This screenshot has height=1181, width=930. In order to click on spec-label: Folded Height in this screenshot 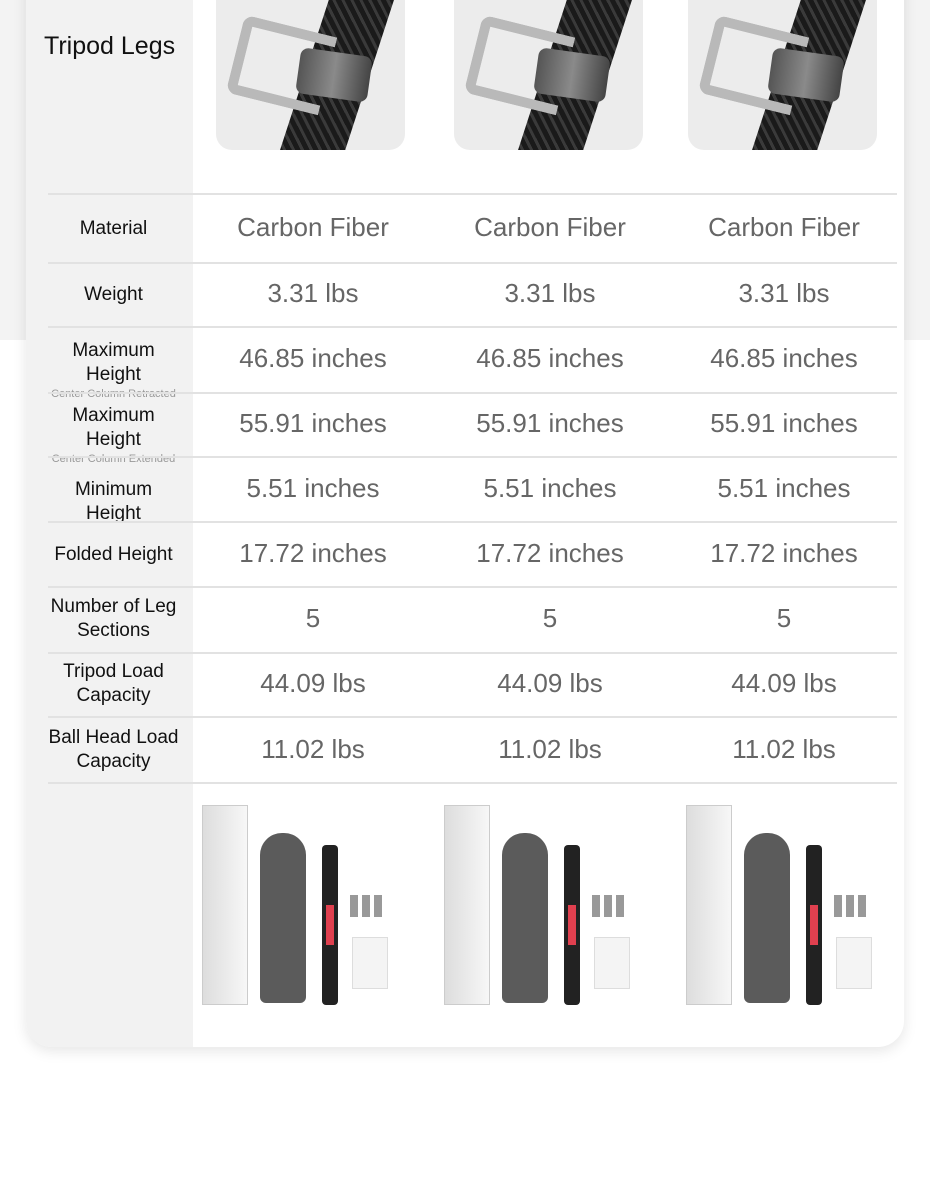, I will do `click(113, 555)`.